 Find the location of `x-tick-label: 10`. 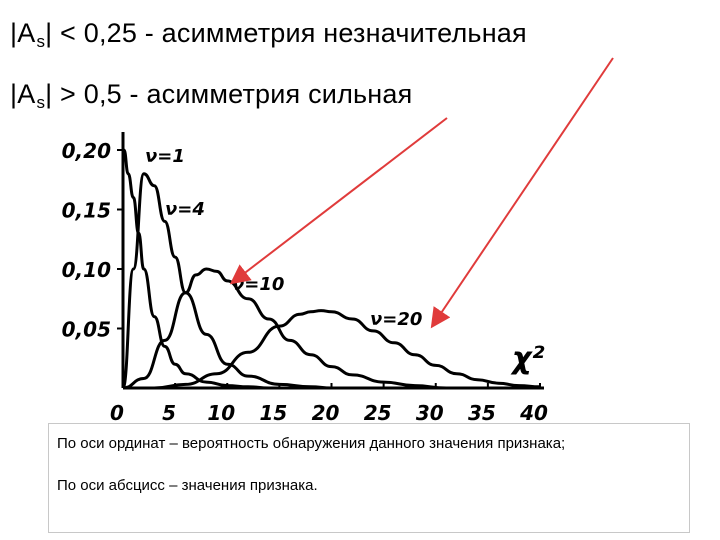

x-tick-label: 10 is located at coordinates (221, 413).